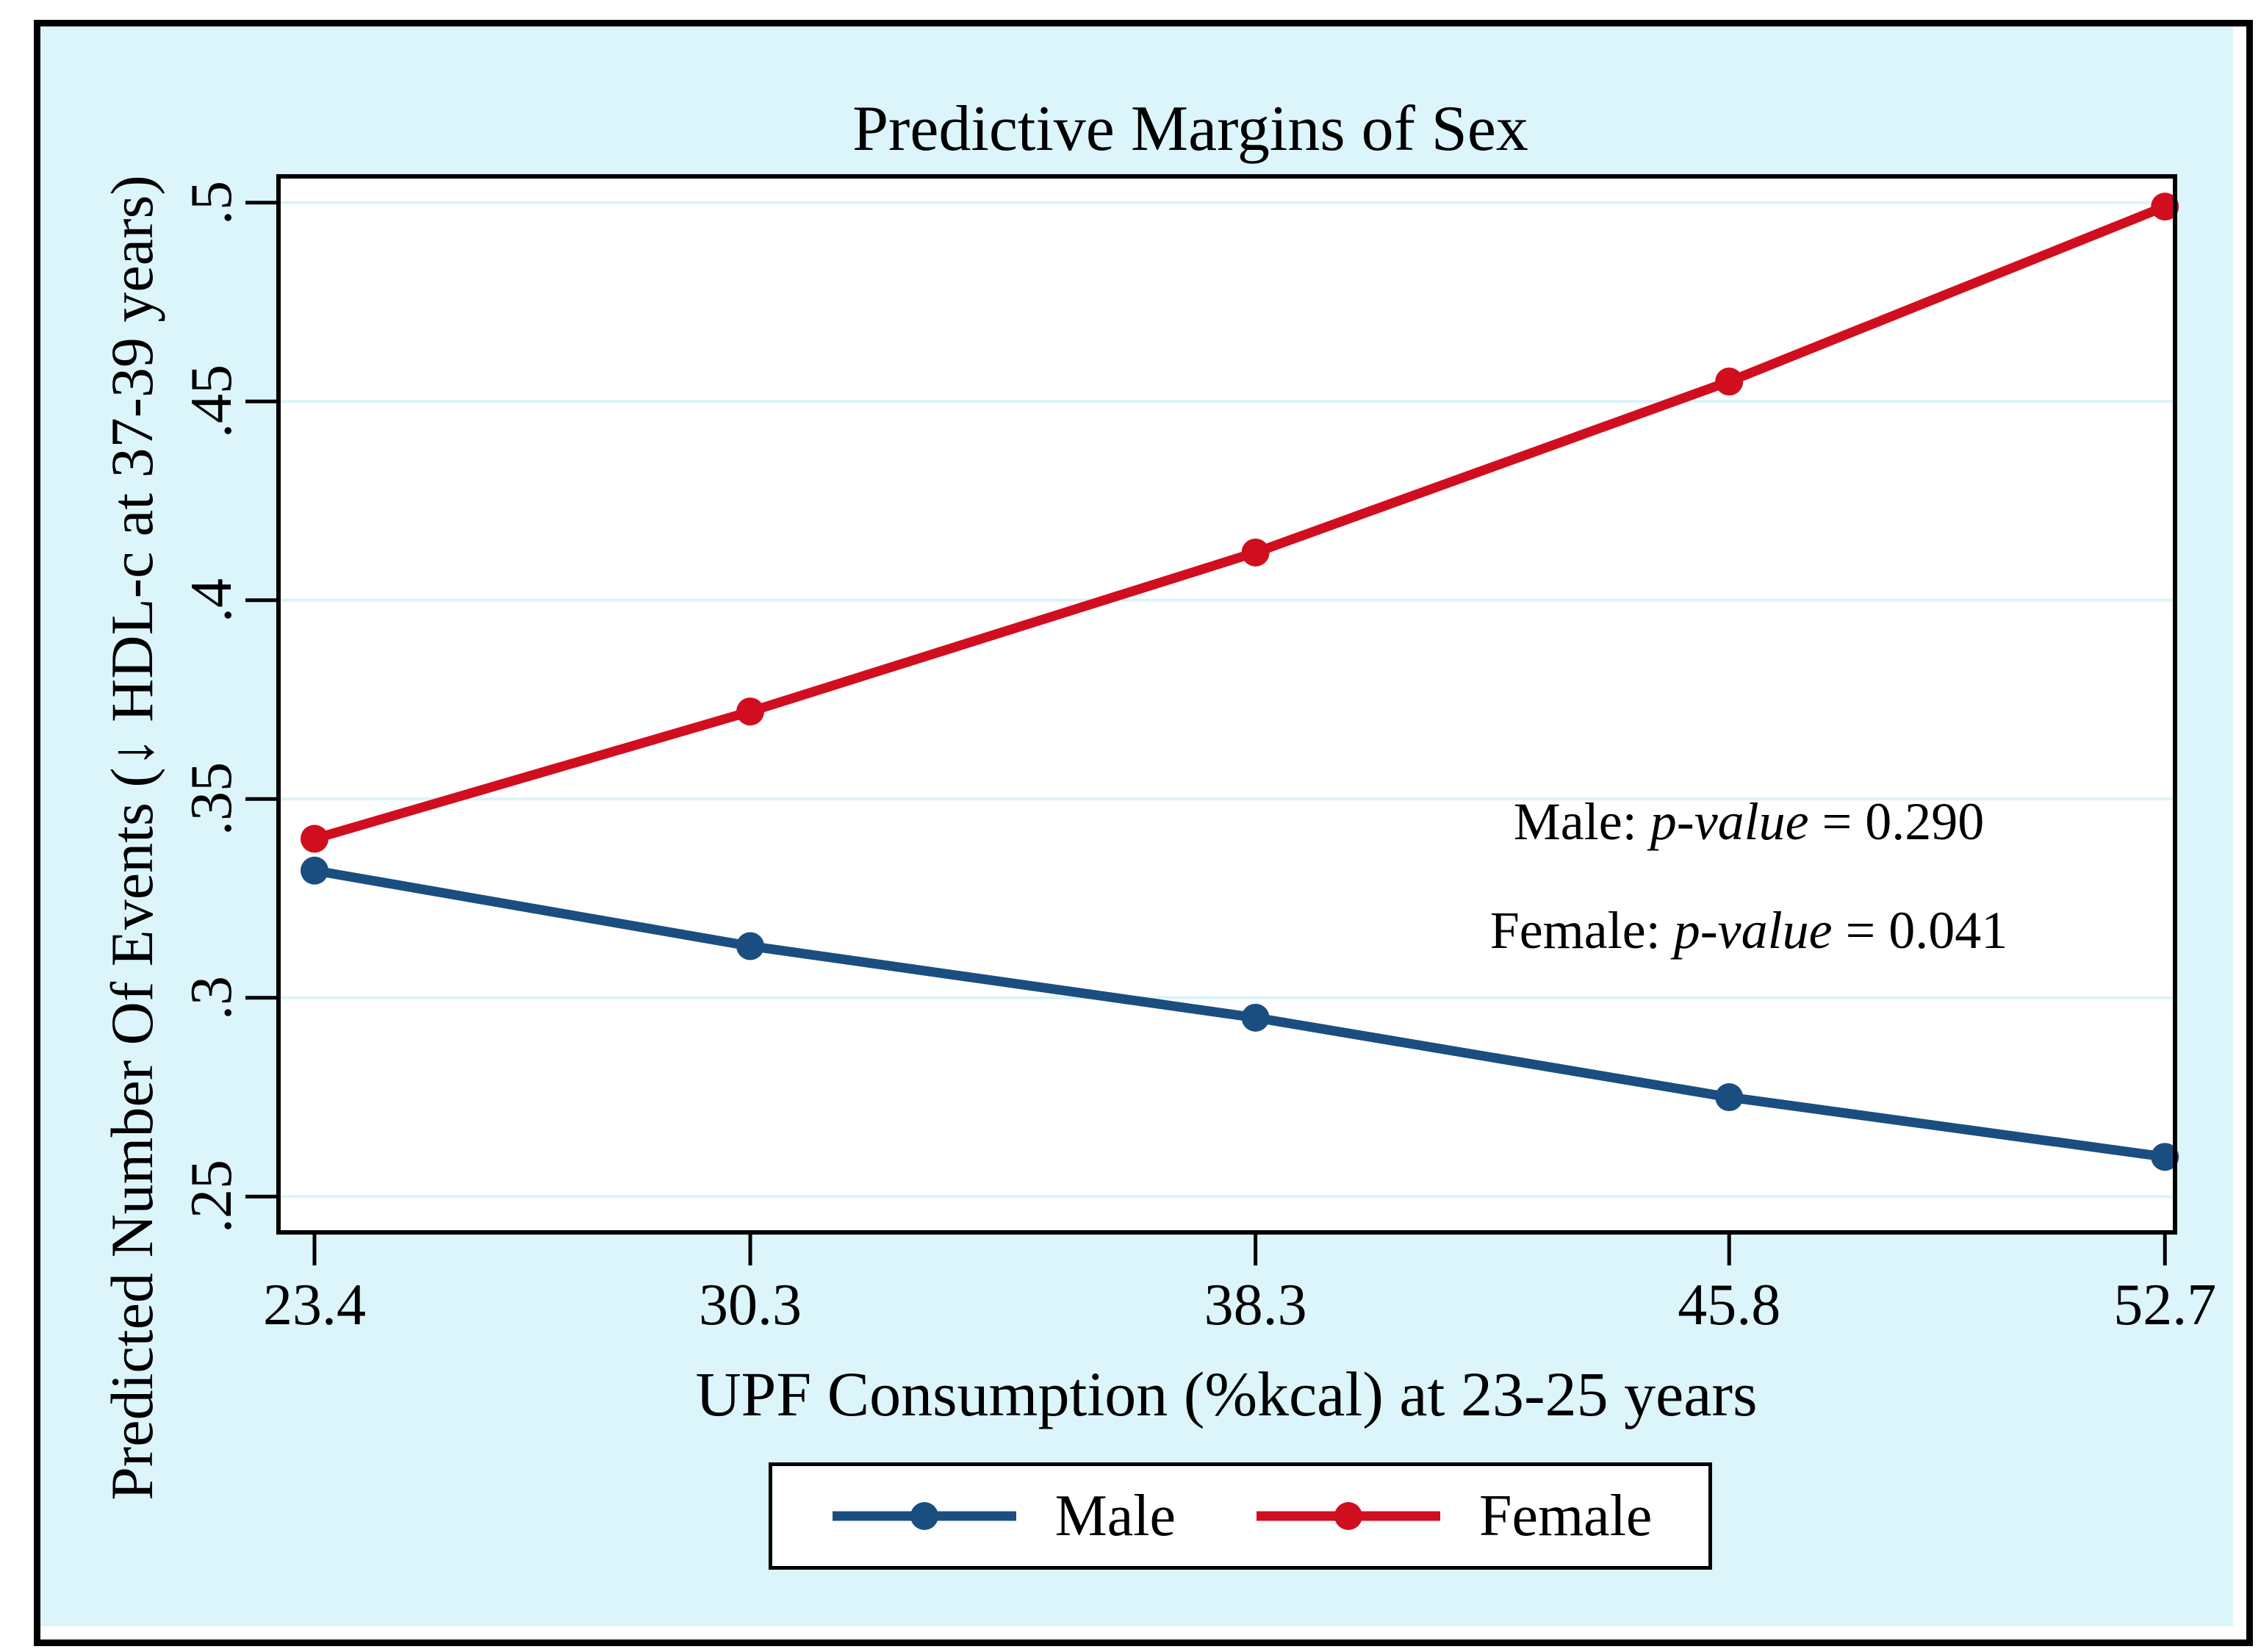 The image size is (2261, 1652). Describe the element at coordinates (212, 202) in the screenshot. I see `y-tick-label: .5` at that location.